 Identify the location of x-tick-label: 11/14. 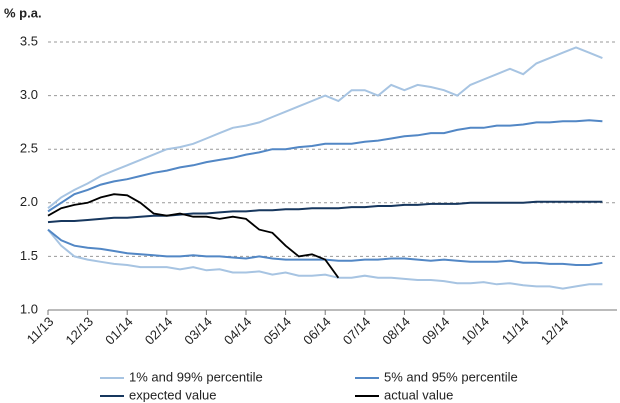
(515, 330).